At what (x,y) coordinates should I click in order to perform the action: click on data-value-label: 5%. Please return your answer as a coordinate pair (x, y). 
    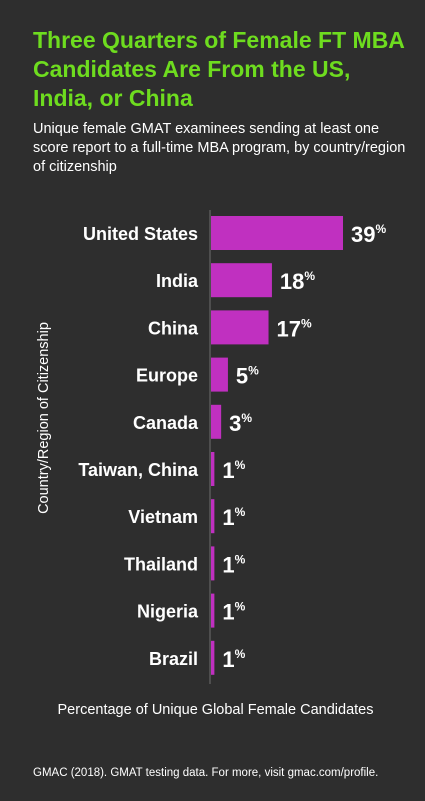
    Looking at the image, I should click on (247, 376).